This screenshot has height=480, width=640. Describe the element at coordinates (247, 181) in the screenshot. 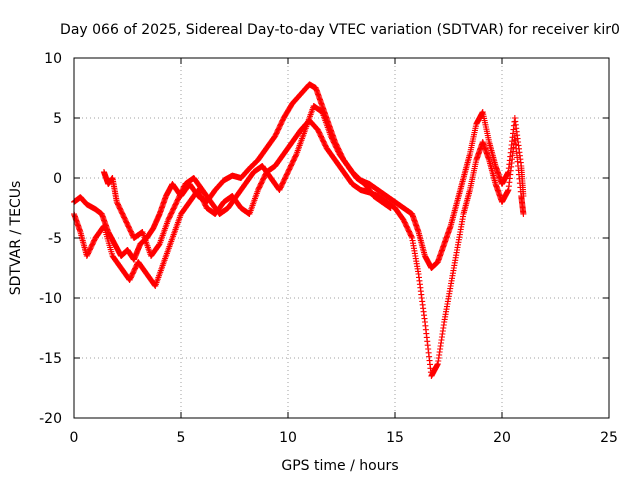

I see `series-track-c` at that location.